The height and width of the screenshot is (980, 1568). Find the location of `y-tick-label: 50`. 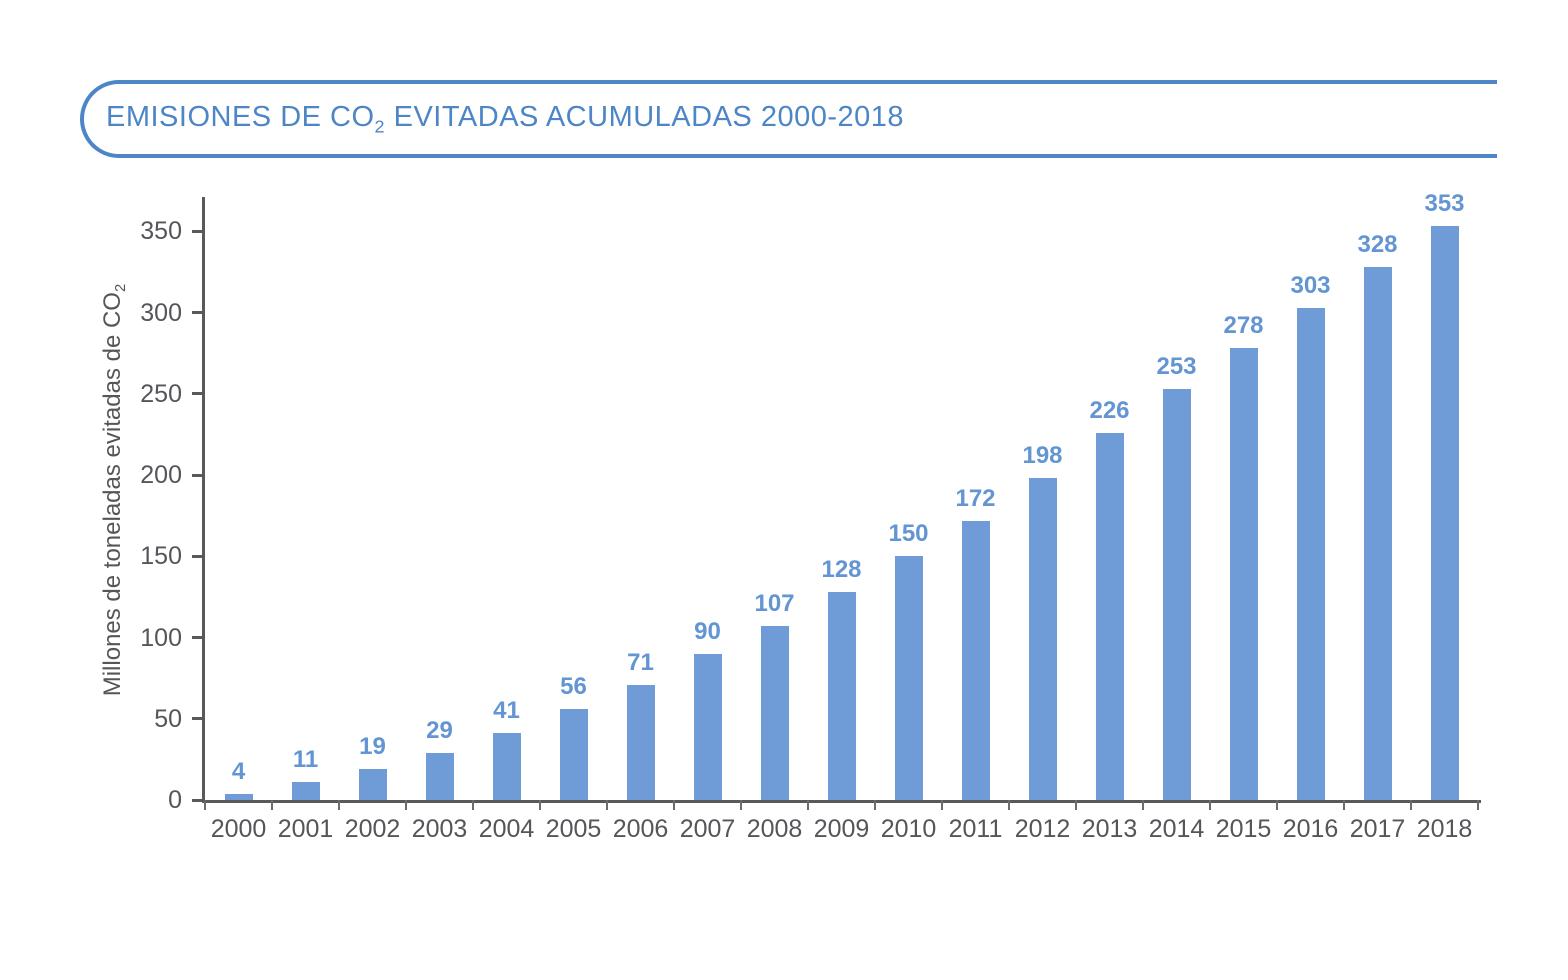

y-tick-label: 50 is located at coordinates (168, 718).